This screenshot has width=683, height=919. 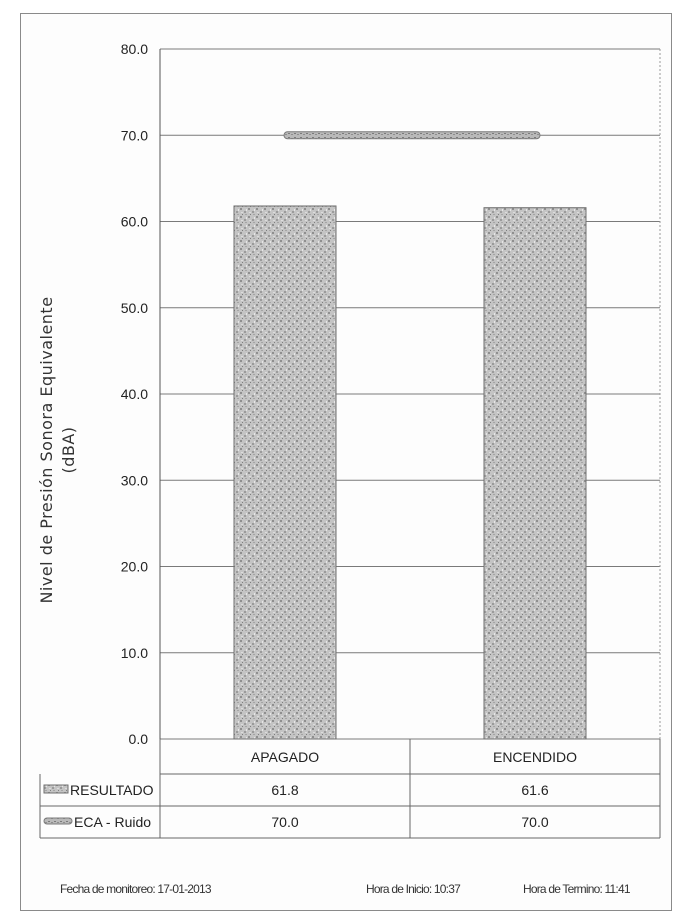 I want to click on footer-fecha: Fecha de monitoreo: 17-01-2013, so click(x=136, y=889).